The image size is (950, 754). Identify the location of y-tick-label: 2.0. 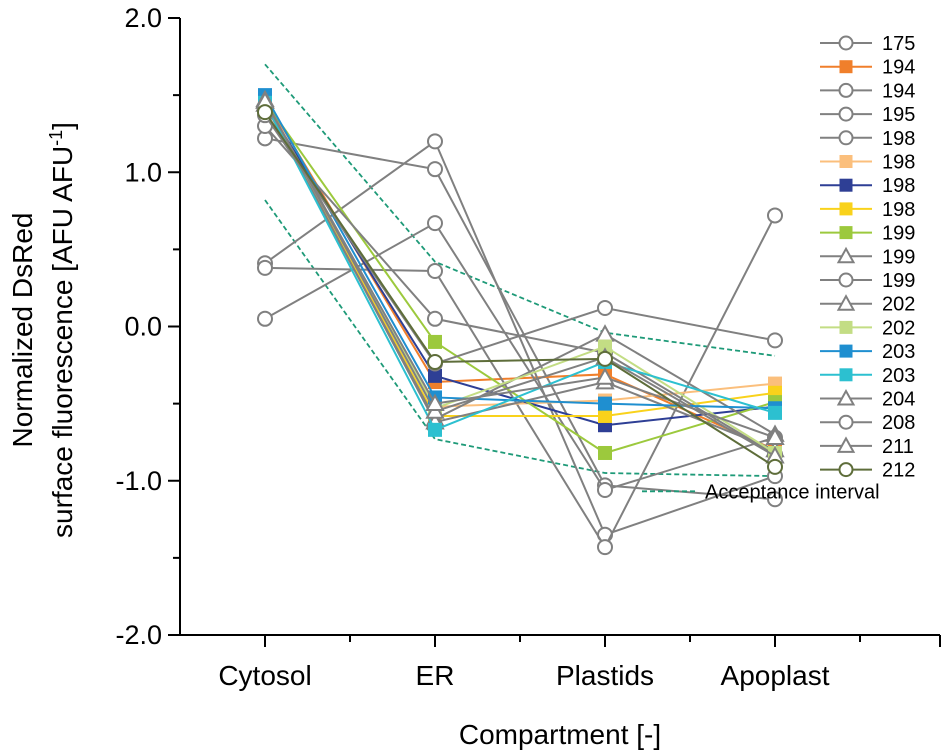
(143, 18).